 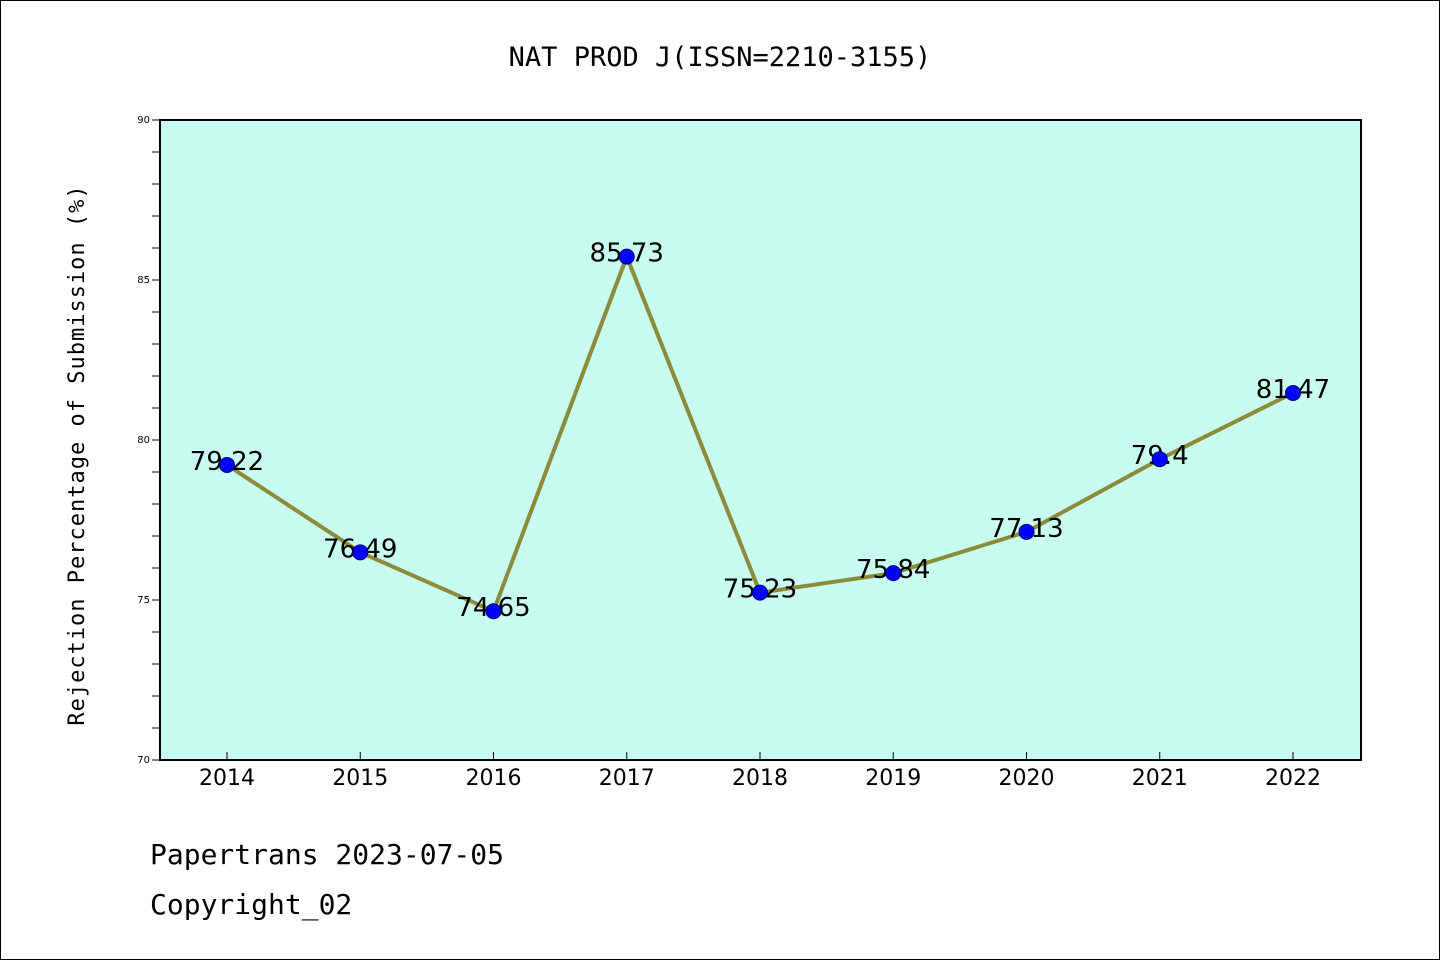 I want to click on x-tick-label: 2015, so click(x=360, y=778).